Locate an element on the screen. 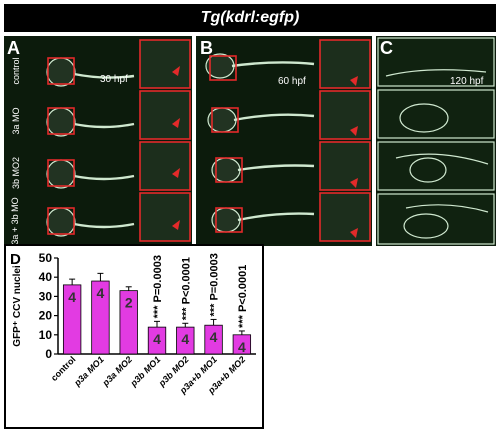 This screenshot has width=500, height=433. embryo-b3 is located at coordinates (263, 170).